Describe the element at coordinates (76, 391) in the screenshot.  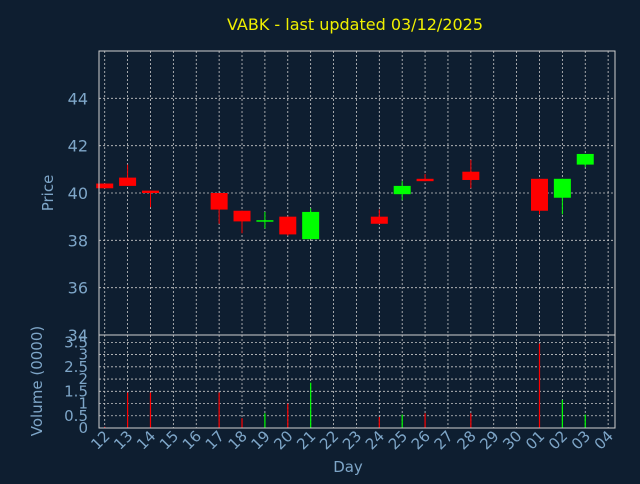
I see `volume-y-tick-label: 1.5` at that location.